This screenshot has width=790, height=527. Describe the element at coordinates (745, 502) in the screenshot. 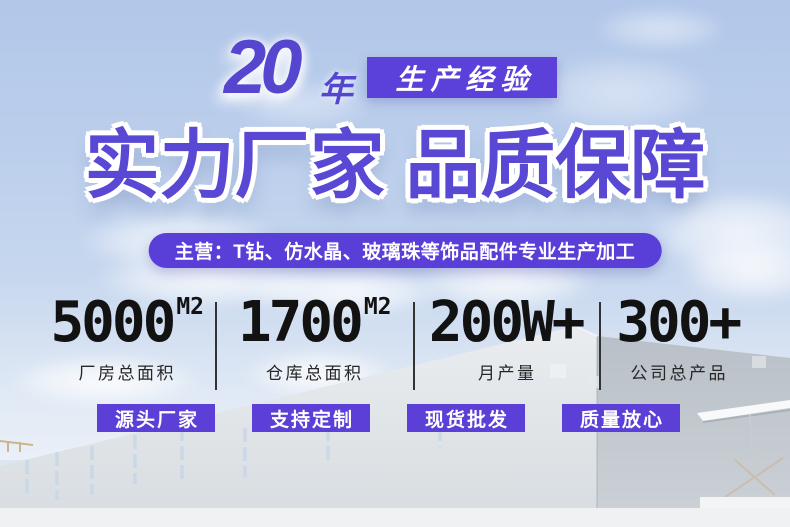

I see `loading-dock-band` at that location.